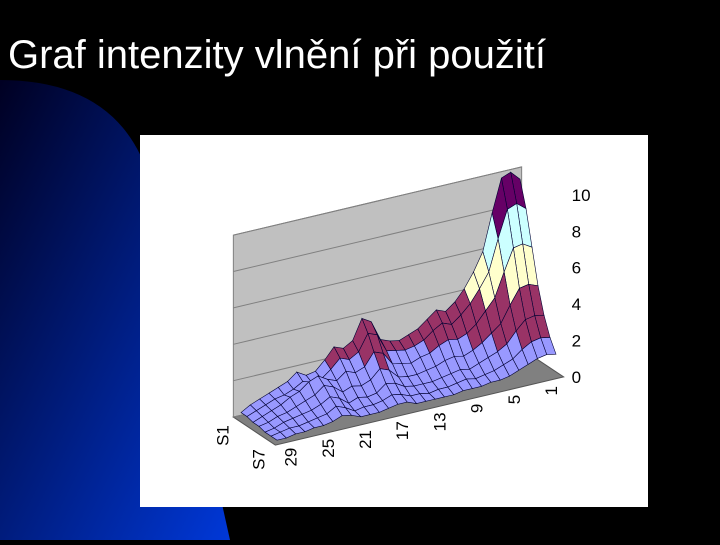 The image size is (720, 545). Describe the element at coordinates (277, 55) in the screenshot. I see `slide-title: Graf intenzity vlnění při použití` at that location.